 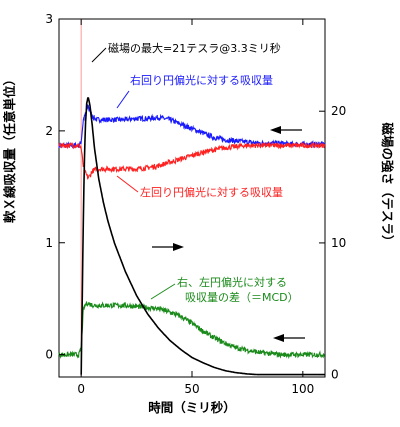 I want to click on x-tick-label: 100, so click(x=302, y=389).